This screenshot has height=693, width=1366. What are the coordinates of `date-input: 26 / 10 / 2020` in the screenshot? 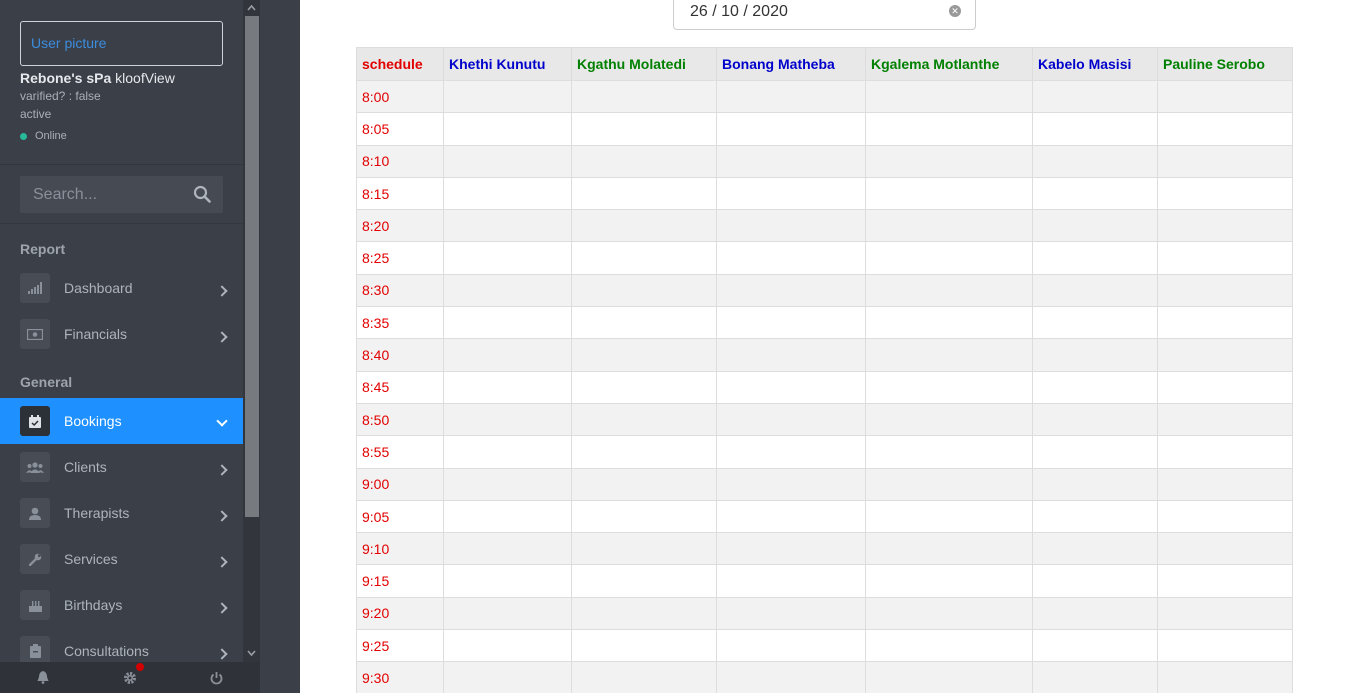 It's located at (824, 15).